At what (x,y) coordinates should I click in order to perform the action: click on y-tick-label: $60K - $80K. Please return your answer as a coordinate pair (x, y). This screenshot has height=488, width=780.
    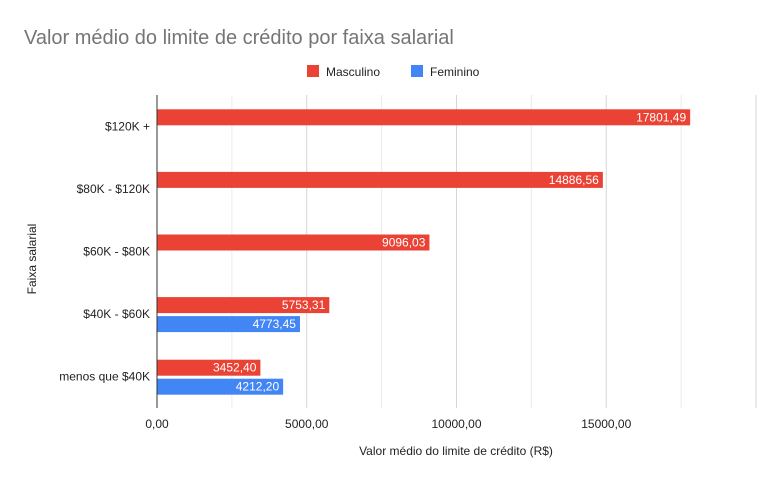
    Looking at the image, I should click on (116, 252).